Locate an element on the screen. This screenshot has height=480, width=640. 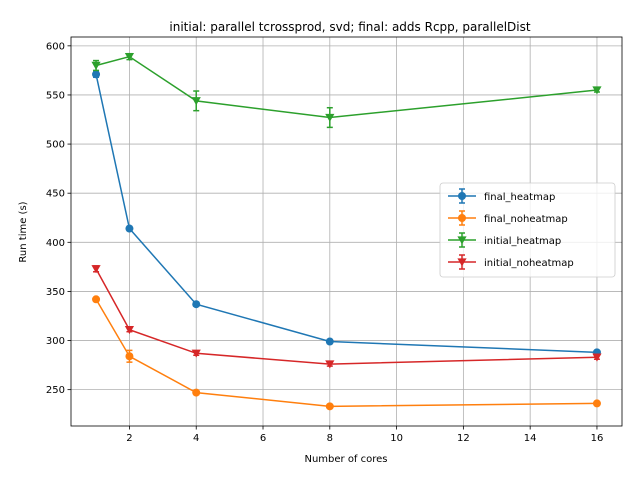
legend-entry: initial_noheatmap is located at coordinates (511, 262).